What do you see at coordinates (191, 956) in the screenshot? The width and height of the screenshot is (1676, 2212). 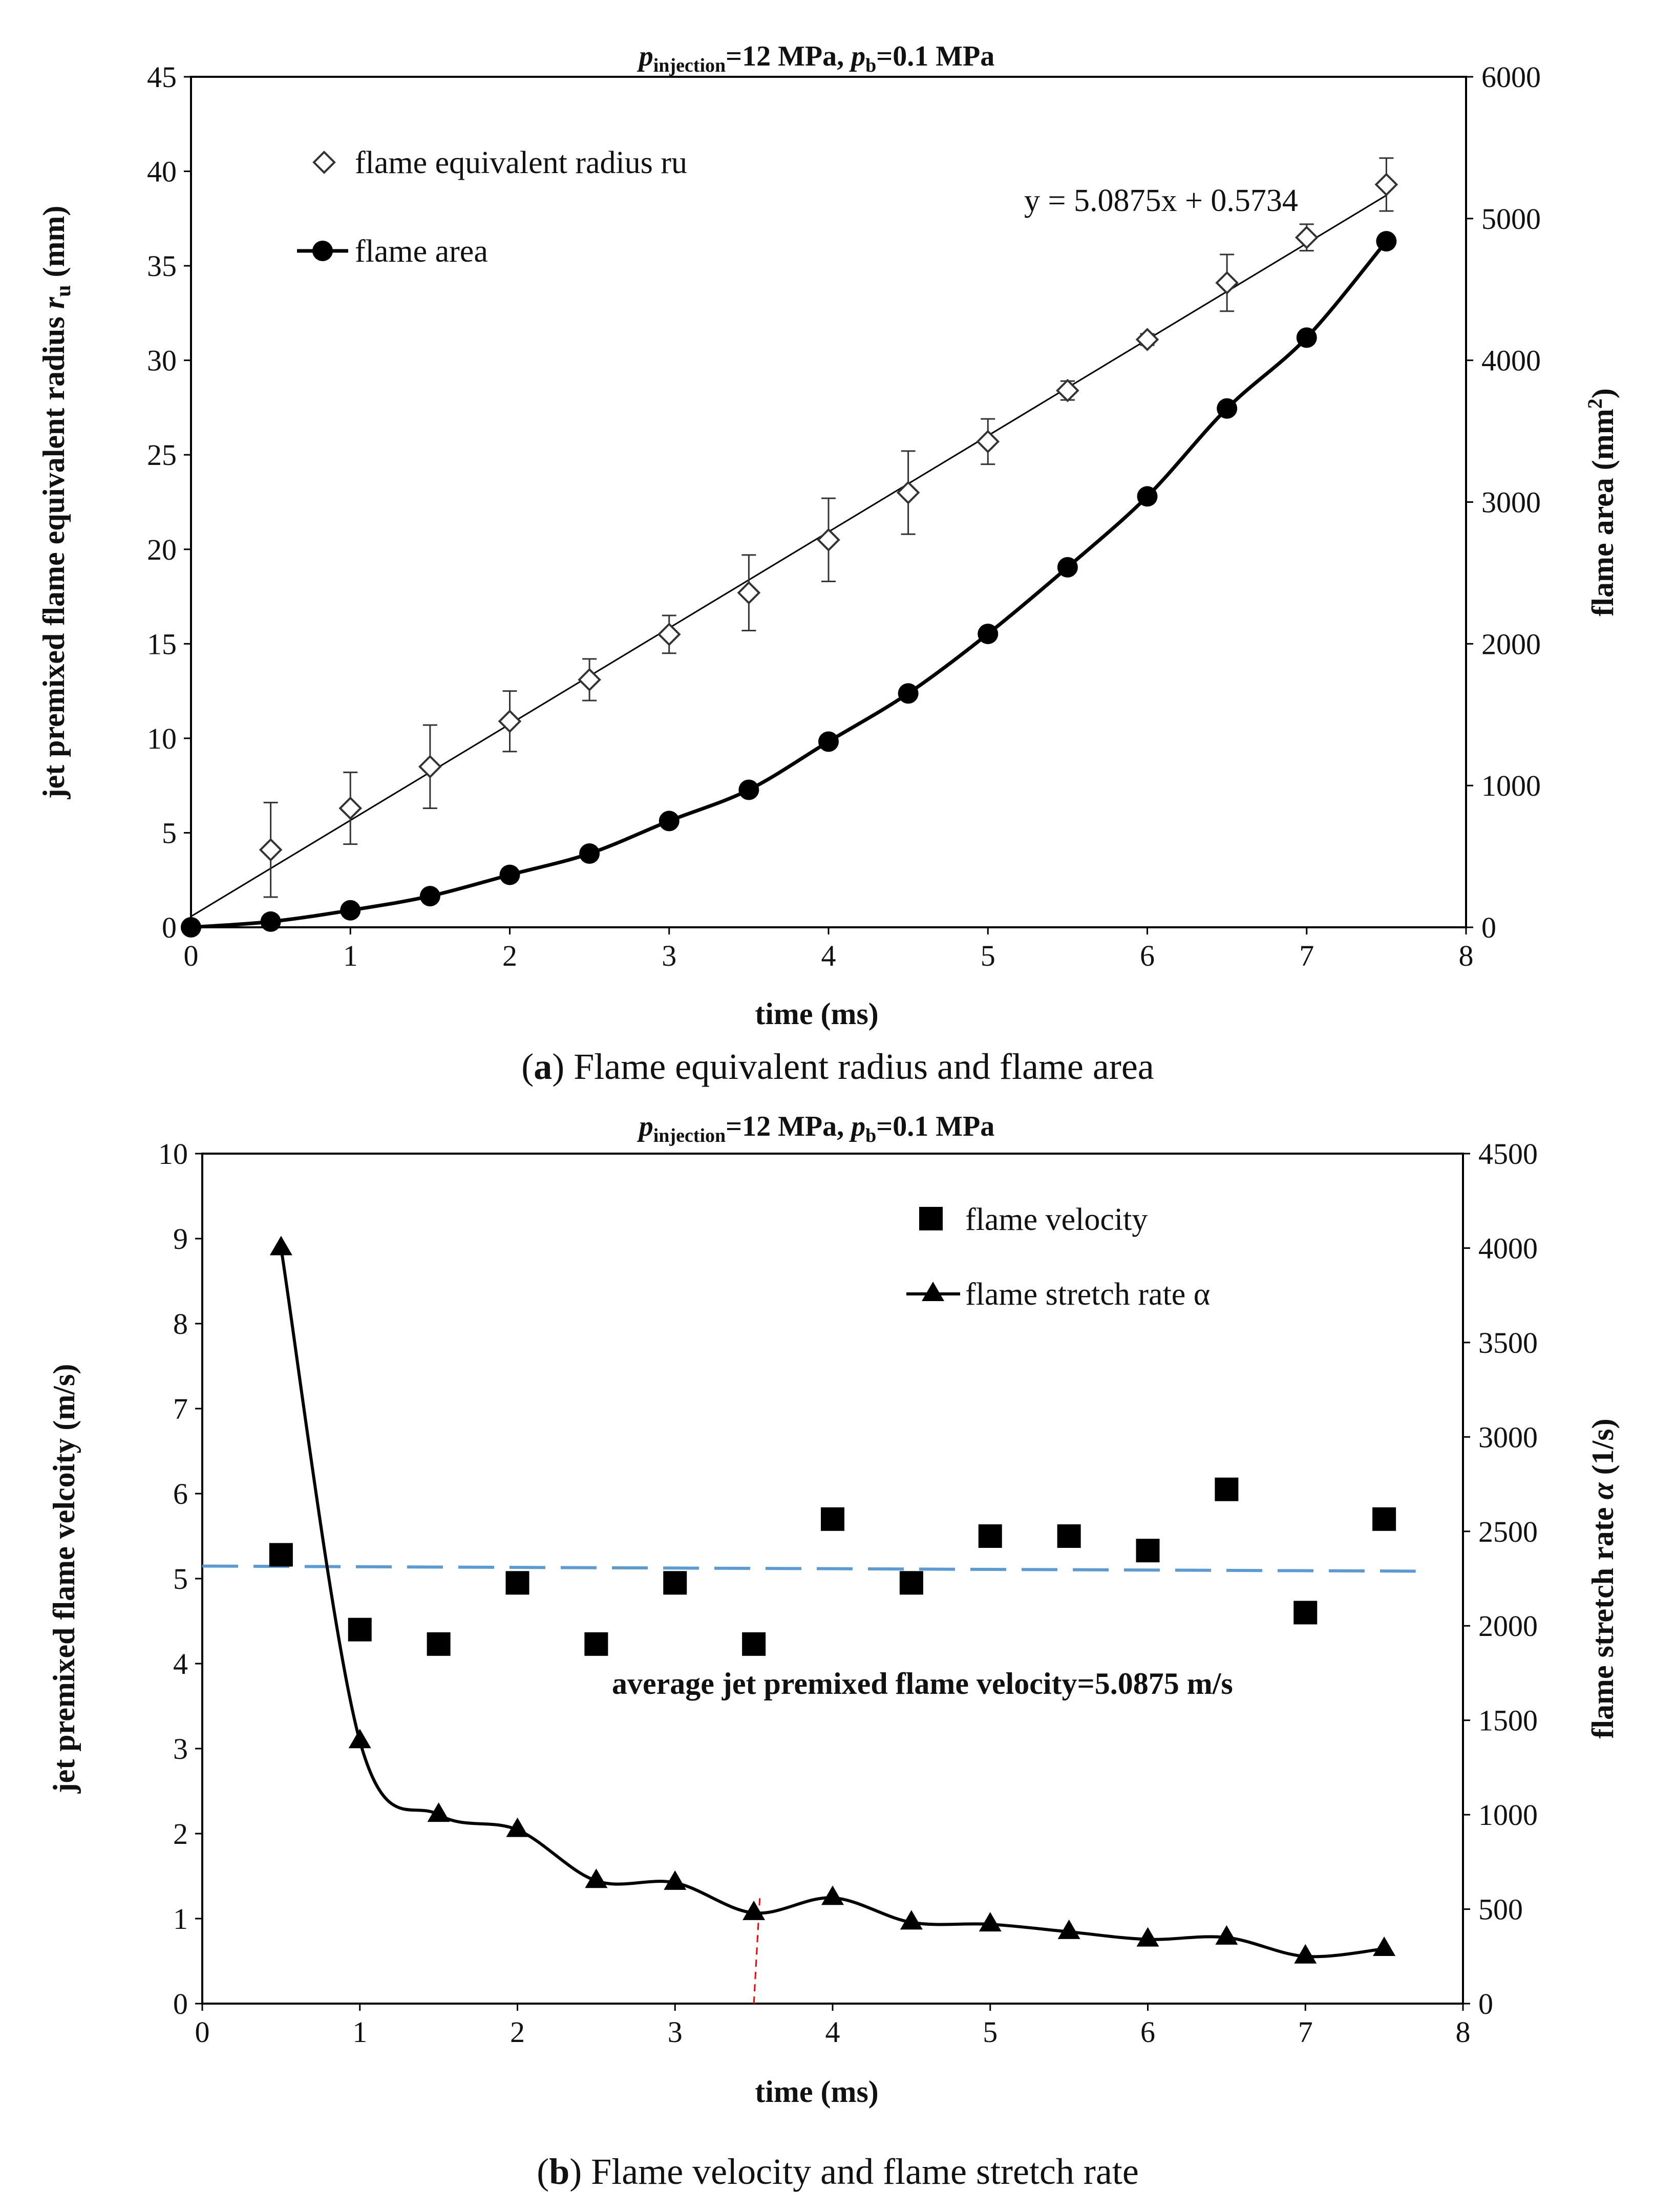 I see `panel-a-x-tick-label: 0` at bounding box center [191, 956].